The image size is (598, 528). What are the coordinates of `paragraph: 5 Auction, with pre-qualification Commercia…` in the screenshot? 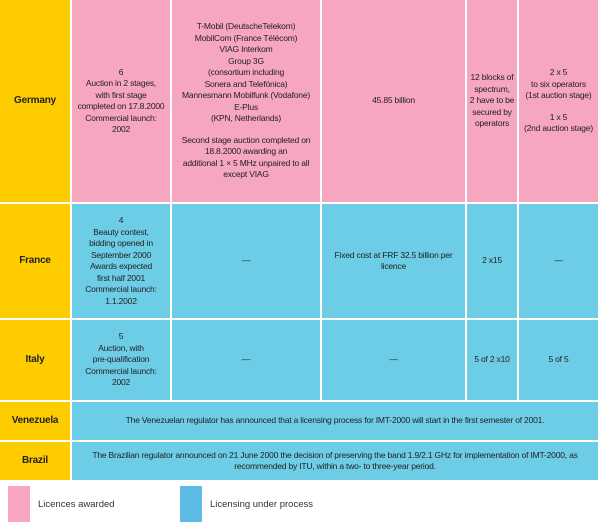 It's located at (121, 360).